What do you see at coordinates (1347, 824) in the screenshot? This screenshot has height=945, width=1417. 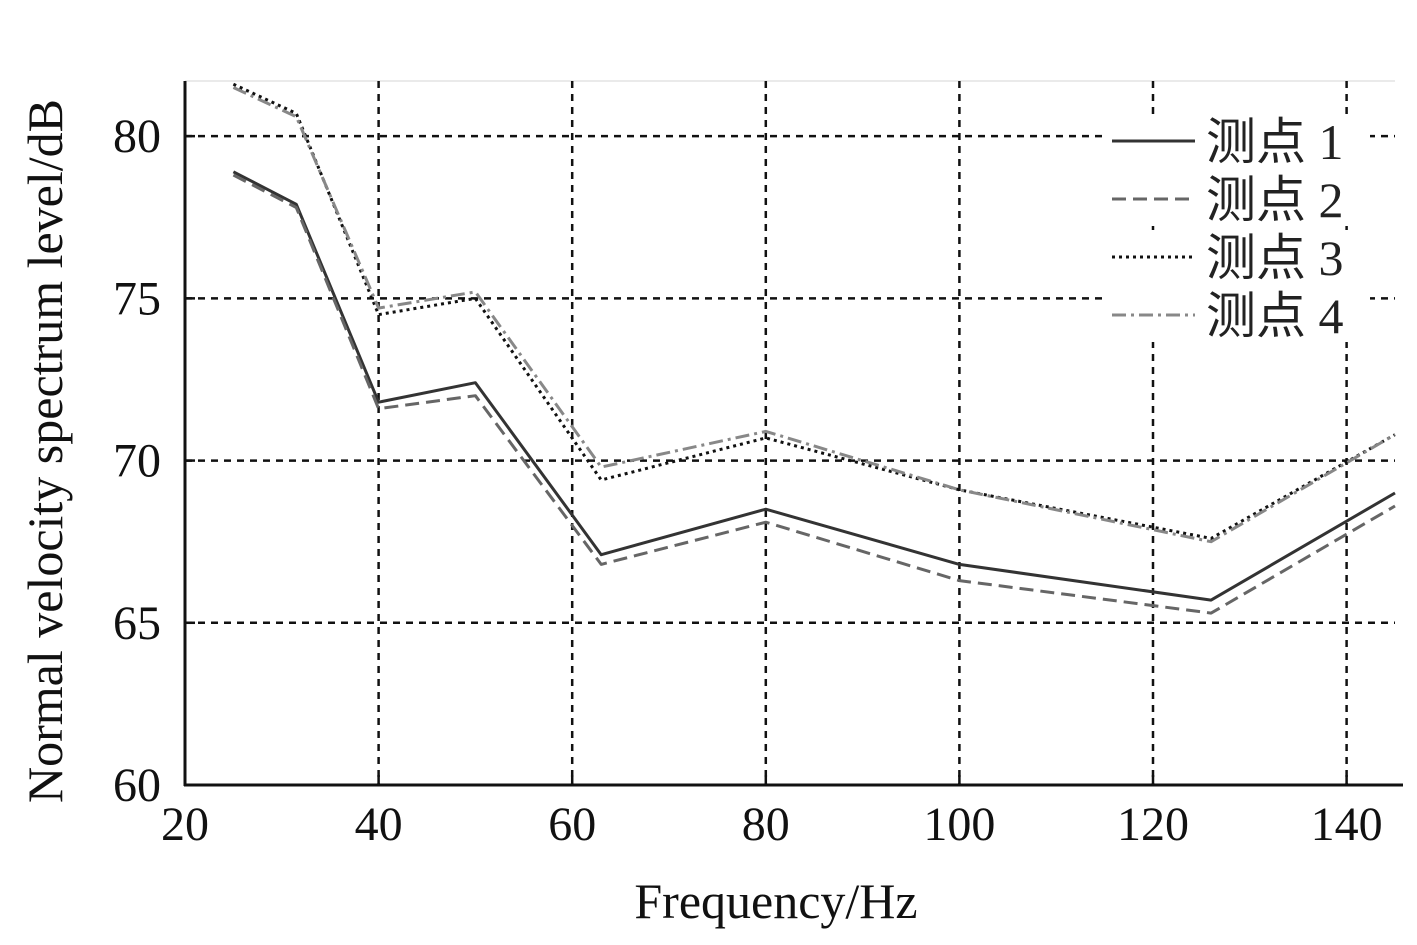 I see `x-tick-label: 140` at bounding box center [1347, 824].